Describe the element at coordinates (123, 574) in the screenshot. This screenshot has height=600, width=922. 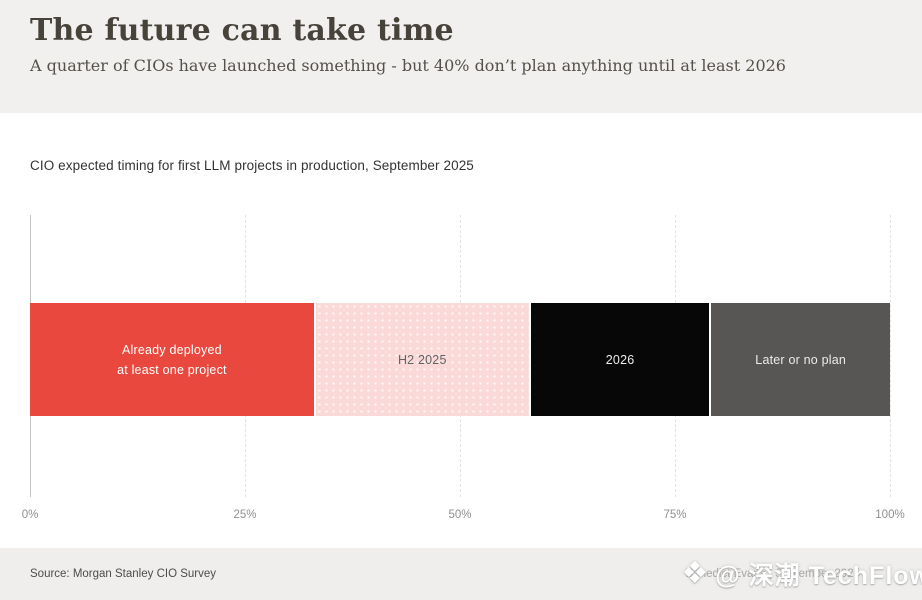
I see `source-note: Source: Morgan Stanley CIO Survey` at that location.